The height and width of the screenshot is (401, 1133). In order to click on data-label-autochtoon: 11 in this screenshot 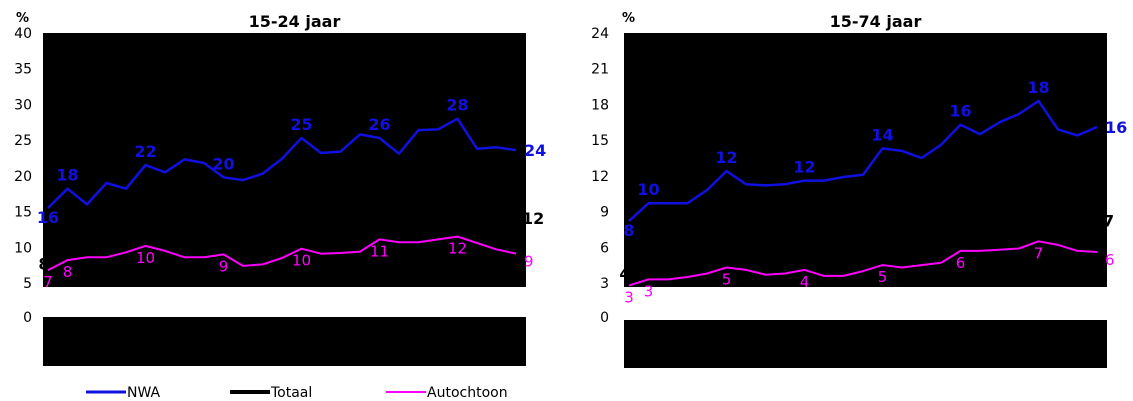, I will do `click(379, 251)`.